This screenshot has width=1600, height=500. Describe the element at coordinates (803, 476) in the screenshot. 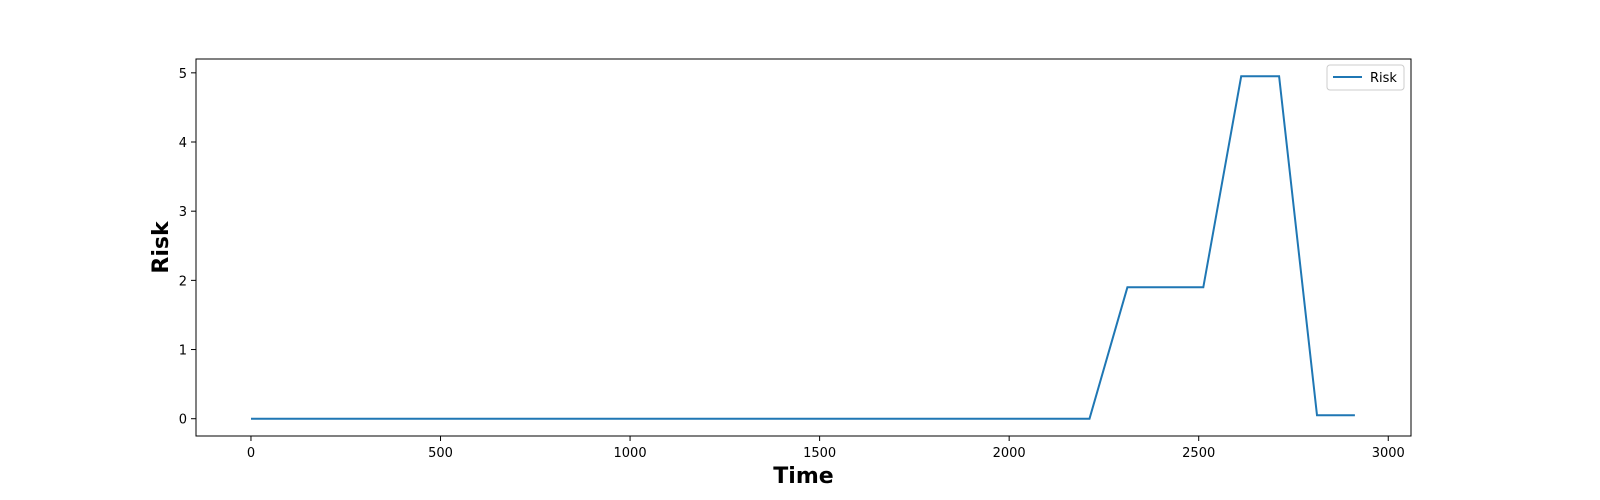

I see `x-axis-label: Time` at that location.